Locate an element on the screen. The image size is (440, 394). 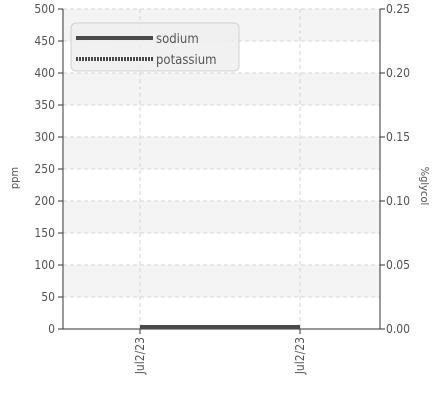
y-axis-ticks: 0 50 100 150 200 250 300 350 400 450 500 is located at coordinates (48, 169).